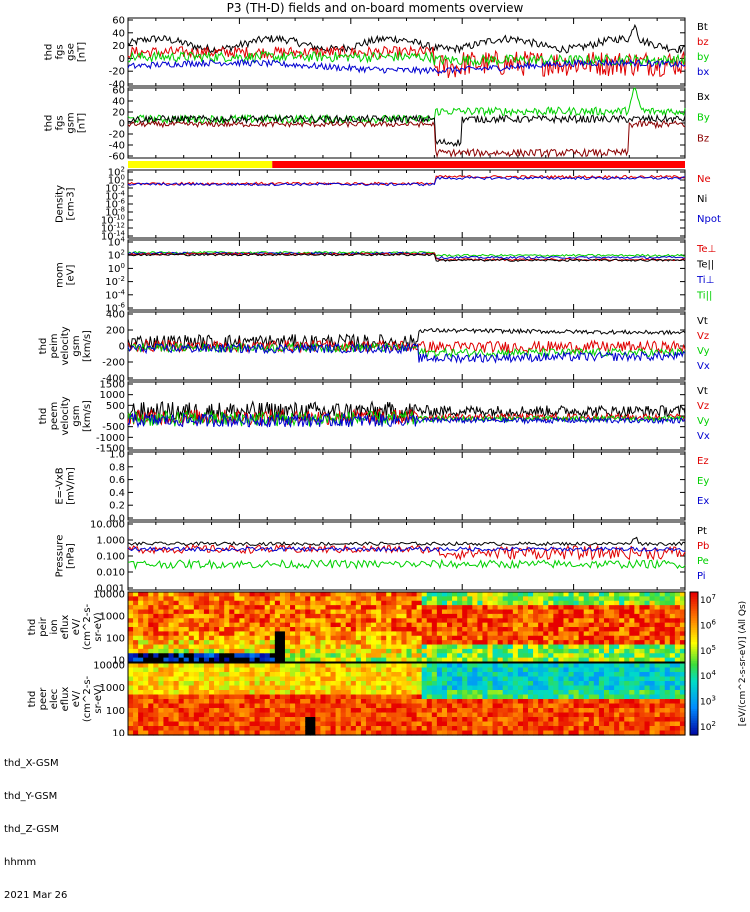  Describe the element at coordinates (43, 699) in the screenshot. I see `electron-spectrogram-ylabel-line: peer` at that location.